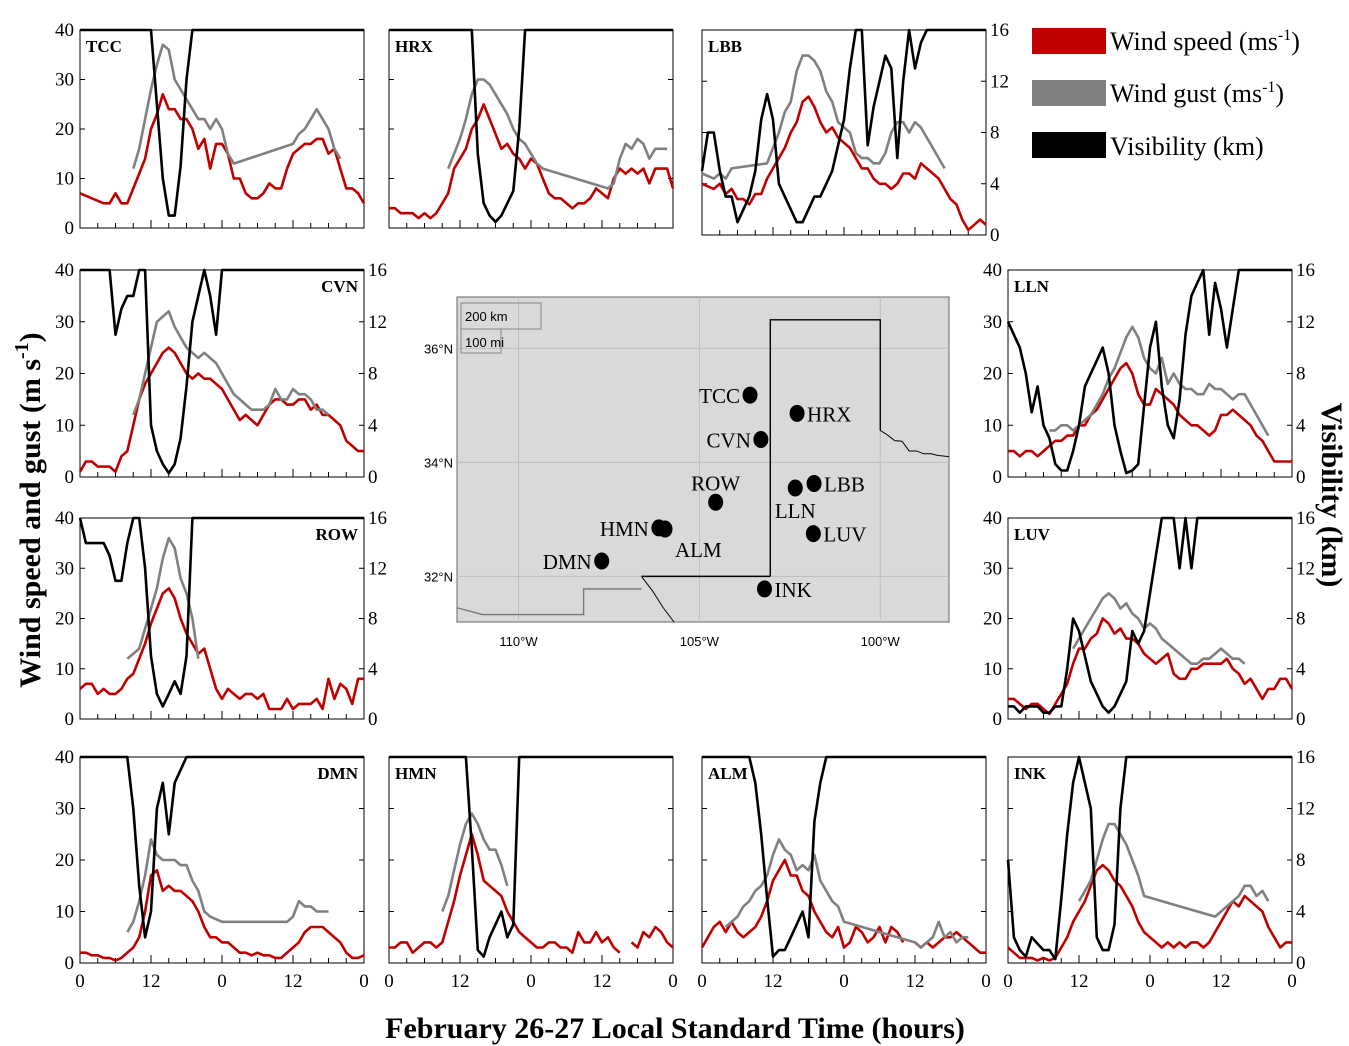 The image size is (1349, 1046). Describe the element at coordinates (703, 459) in the screenshot. I see `map-background` at that location.